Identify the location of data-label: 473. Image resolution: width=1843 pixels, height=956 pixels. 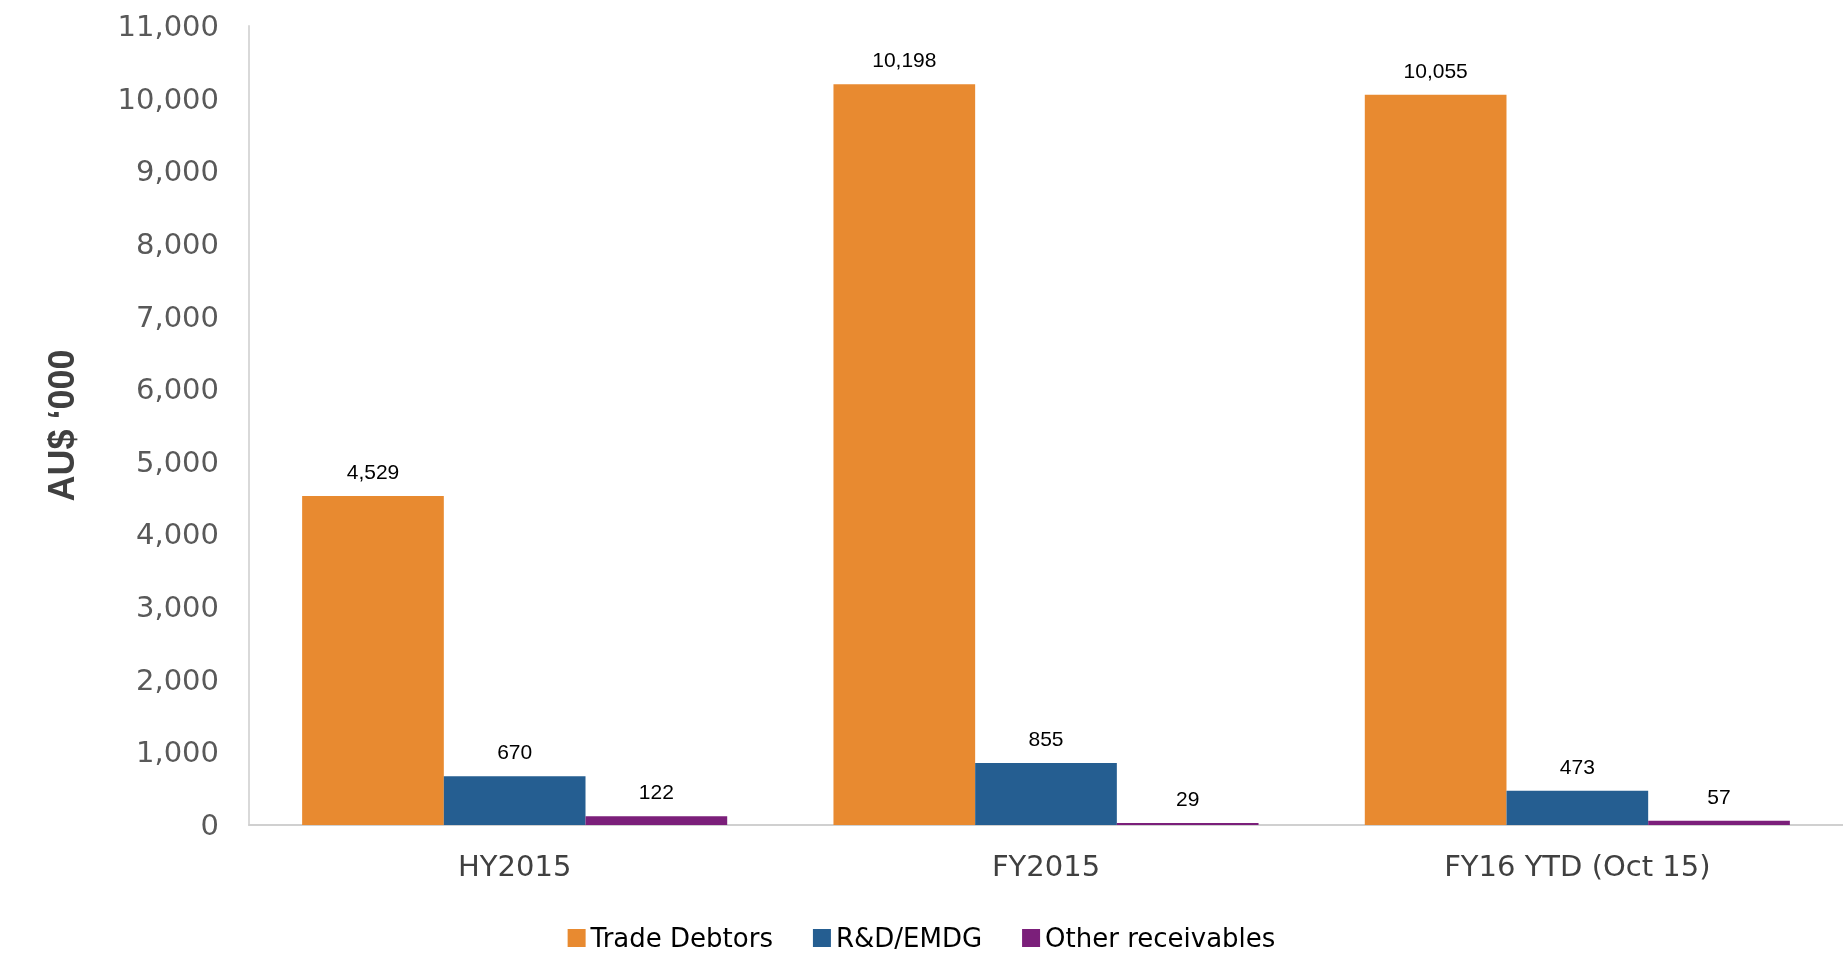
(1577, 766).